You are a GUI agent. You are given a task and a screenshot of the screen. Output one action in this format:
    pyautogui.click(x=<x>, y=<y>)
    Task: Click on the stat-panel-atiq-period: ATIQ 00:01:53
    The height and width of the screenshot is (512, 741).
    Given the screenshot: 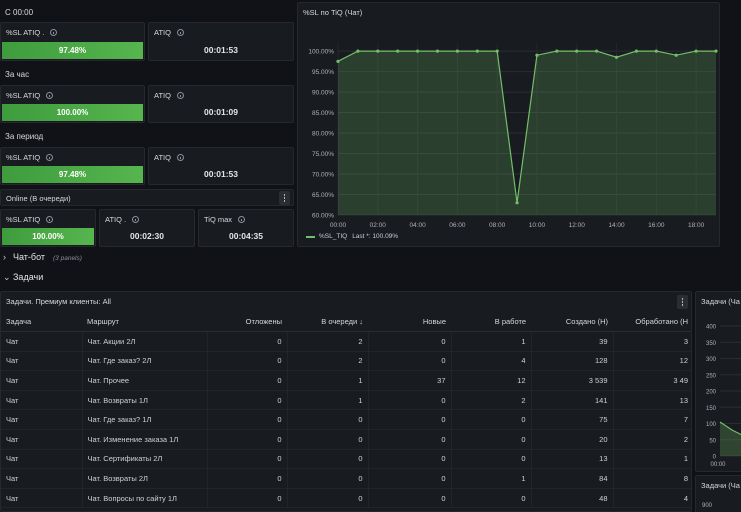 What is the action you would take?
    pyautogui.click(x=221, y=166)
    